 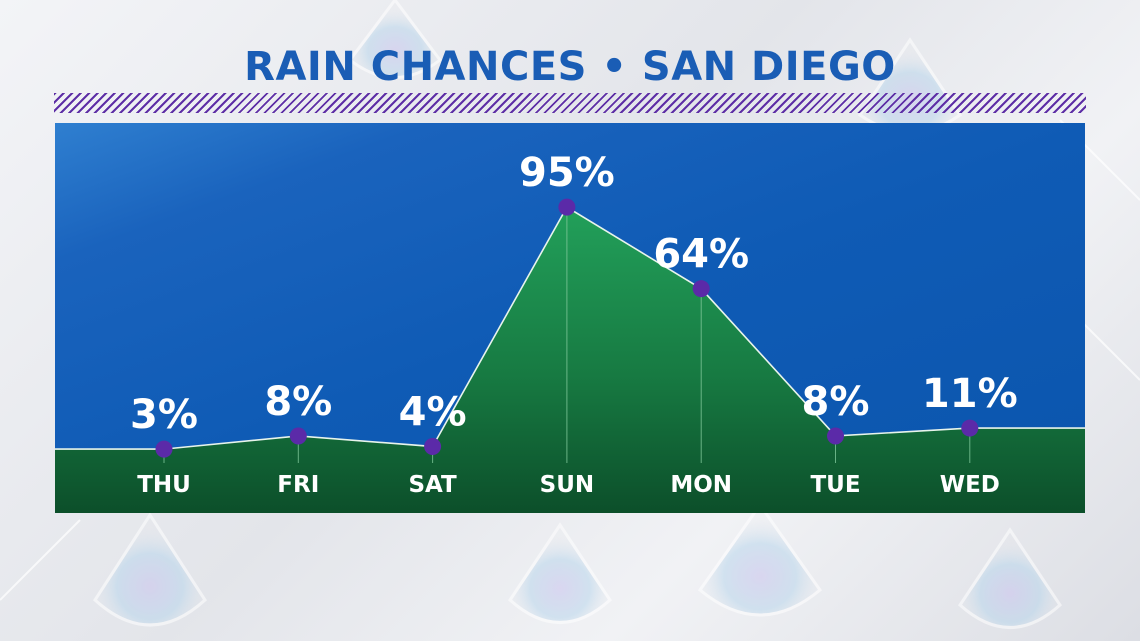 I want to click on data-point-wed, so click(x=970, y=428).